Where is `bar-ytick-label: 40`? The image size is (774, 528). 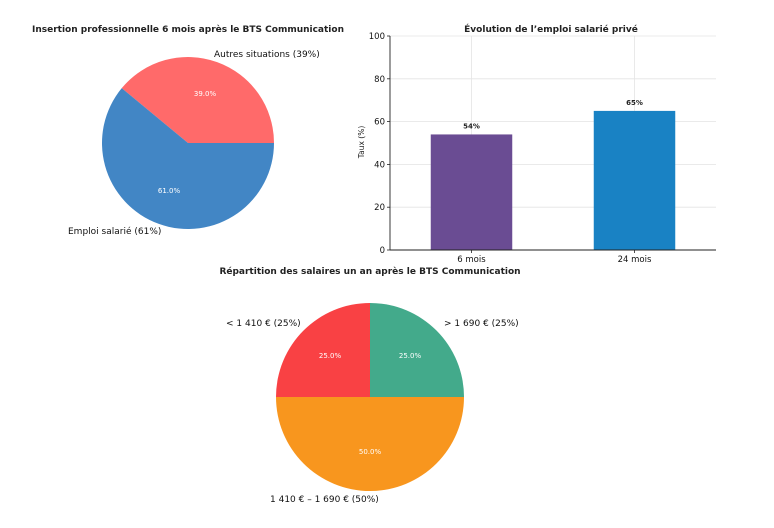 bar-ytick-label: 40 is located at coordinates (379, 165).